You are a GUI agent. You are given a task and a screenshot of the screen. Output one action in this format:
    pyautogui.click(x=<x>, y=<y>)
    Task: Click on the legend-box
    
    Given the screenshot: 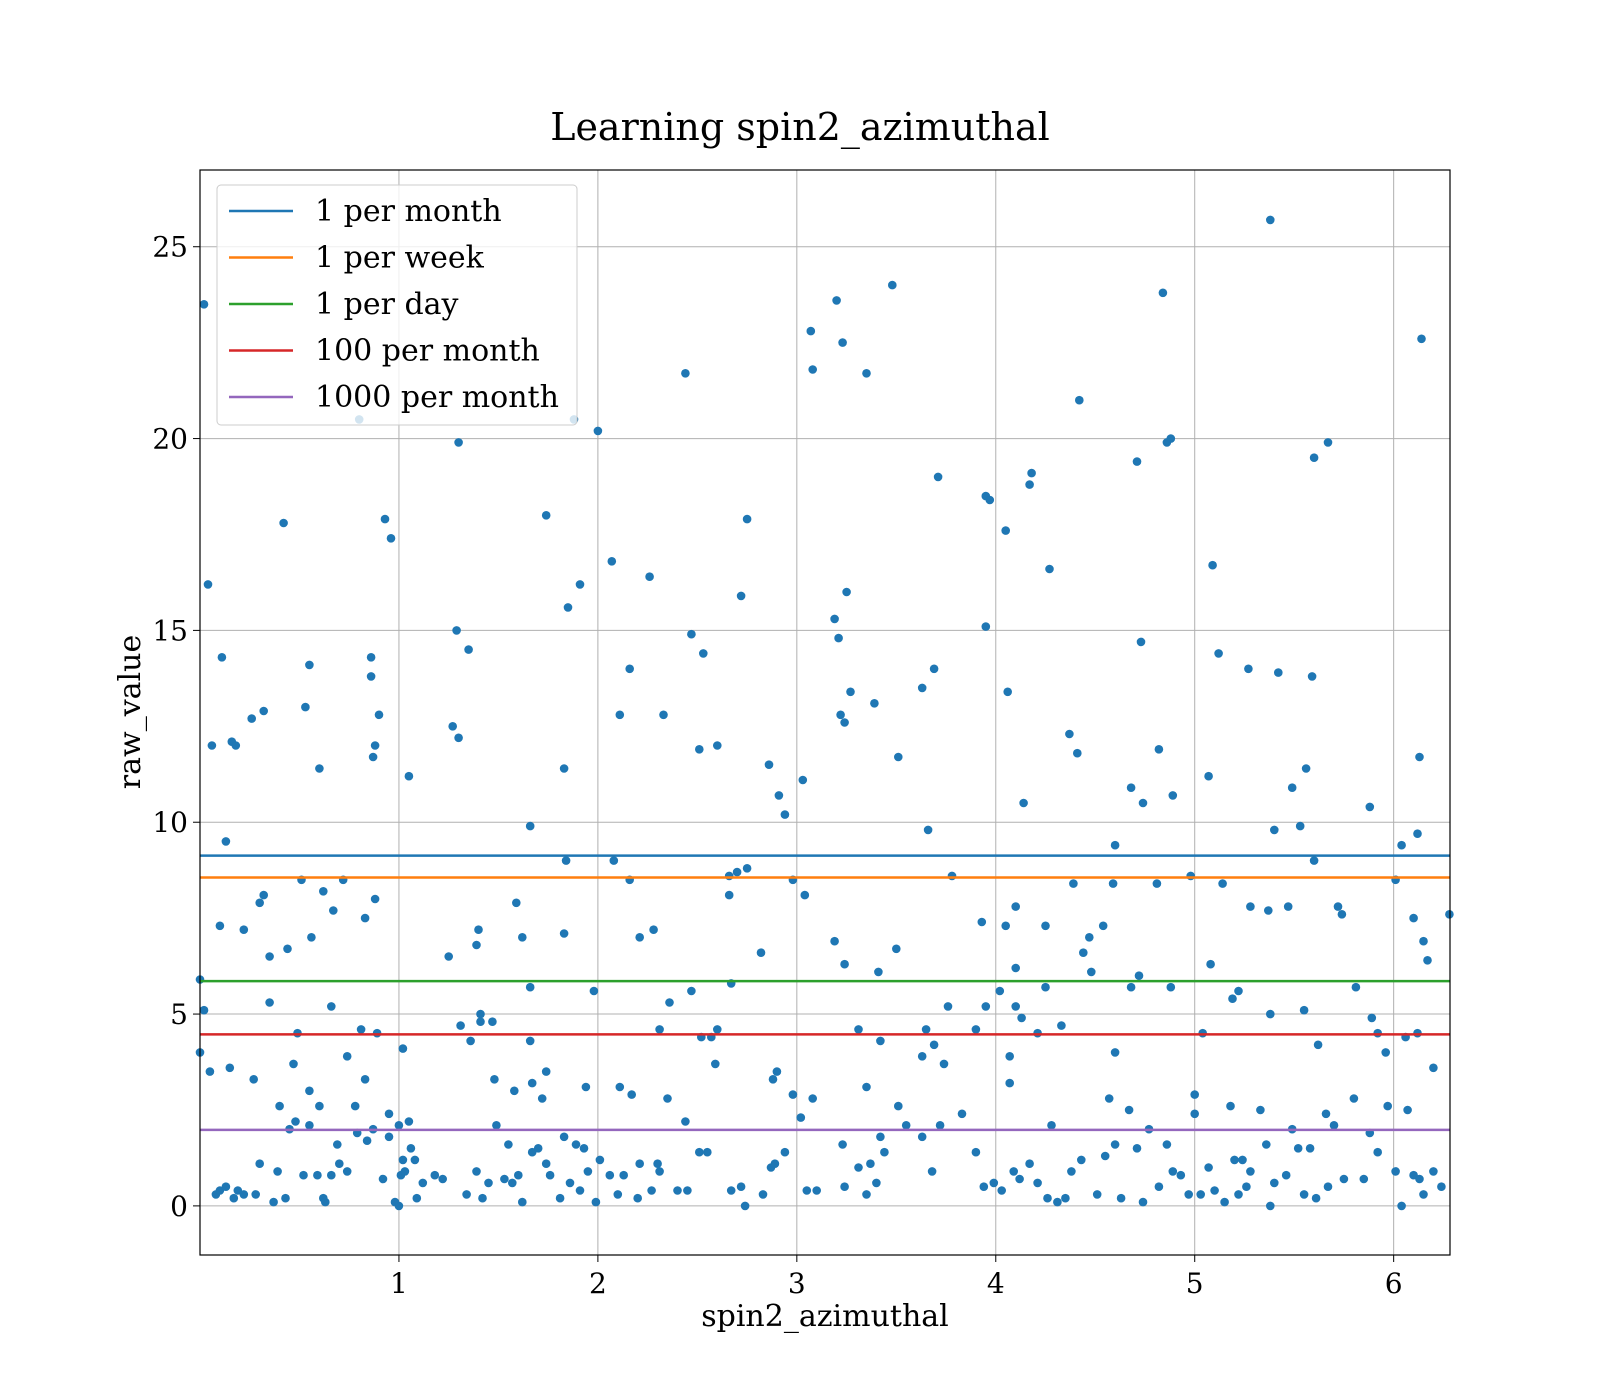 What is the action you would take?
    pyautogui.click(x=397, y=305)
    